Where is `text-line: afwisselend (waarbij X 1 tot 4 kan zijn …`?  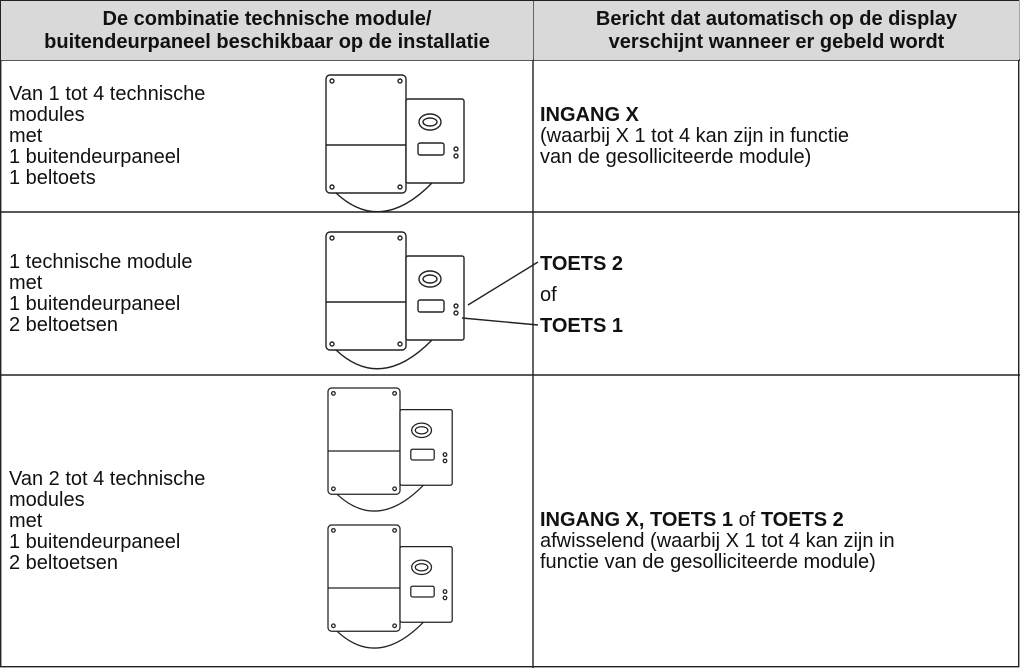
text-line: afwisselend (waarbij X 1 tot 4 kan zijn … is located at coordinates (780, 541).